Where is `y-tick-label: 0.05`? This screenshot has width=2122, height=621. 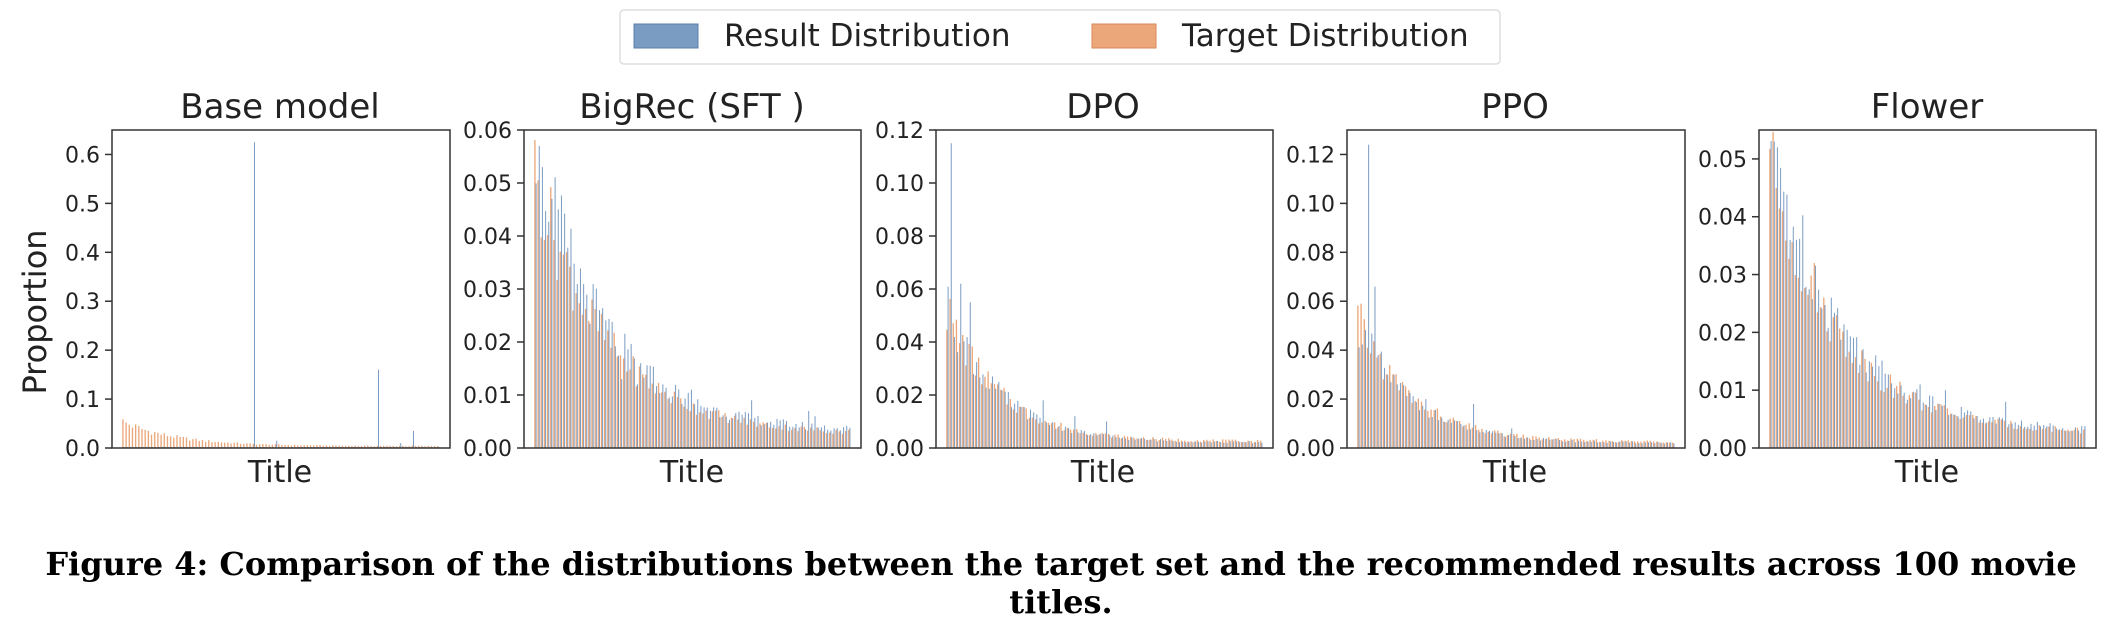 y-tick-label: 0.05 is located at coordinates (1722, 160).